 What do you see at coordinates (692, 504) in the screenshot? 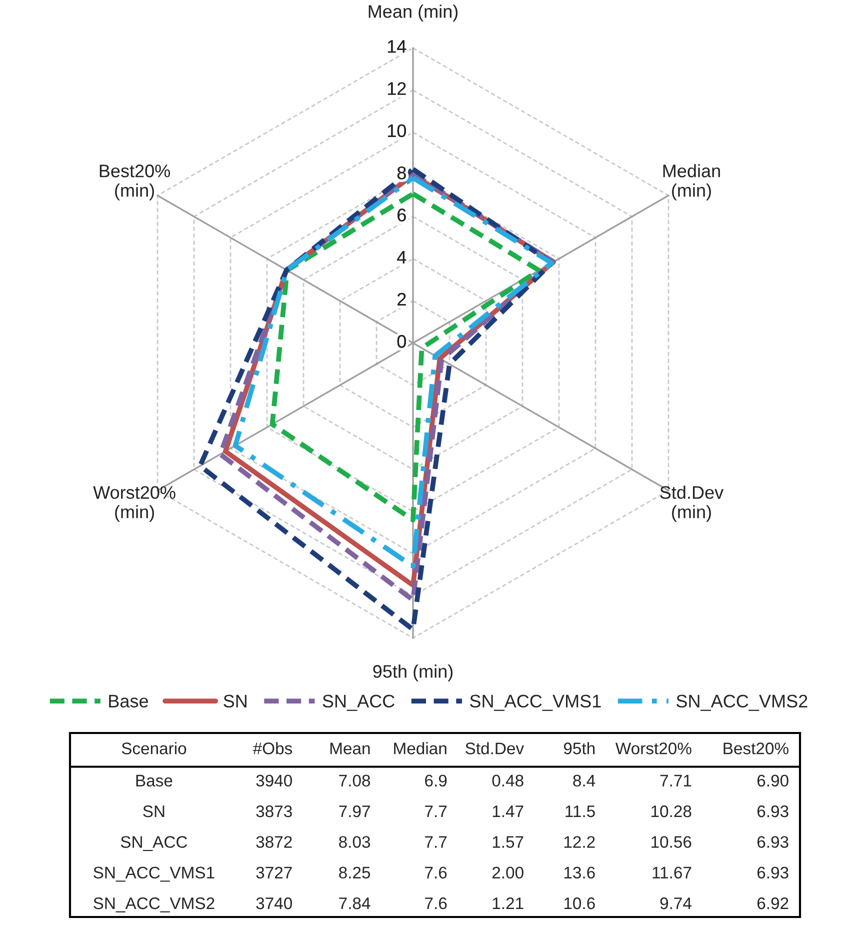
I see `spoke-label: Std.Dev (min)` at bounding box center [692, 504].